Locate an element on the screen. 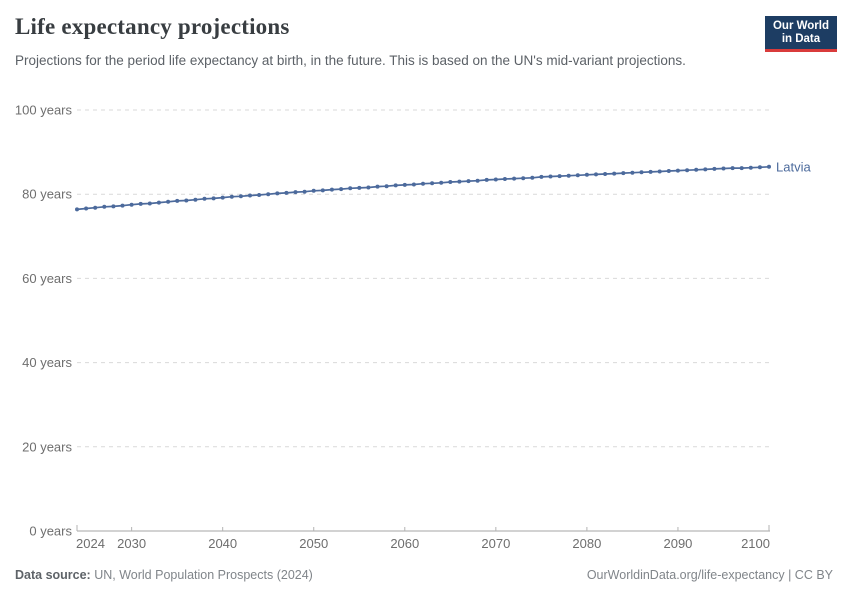 The width and height of the screenshot is (850, 600). y-tick-label: 100 years is located at coordinates (44, 110).